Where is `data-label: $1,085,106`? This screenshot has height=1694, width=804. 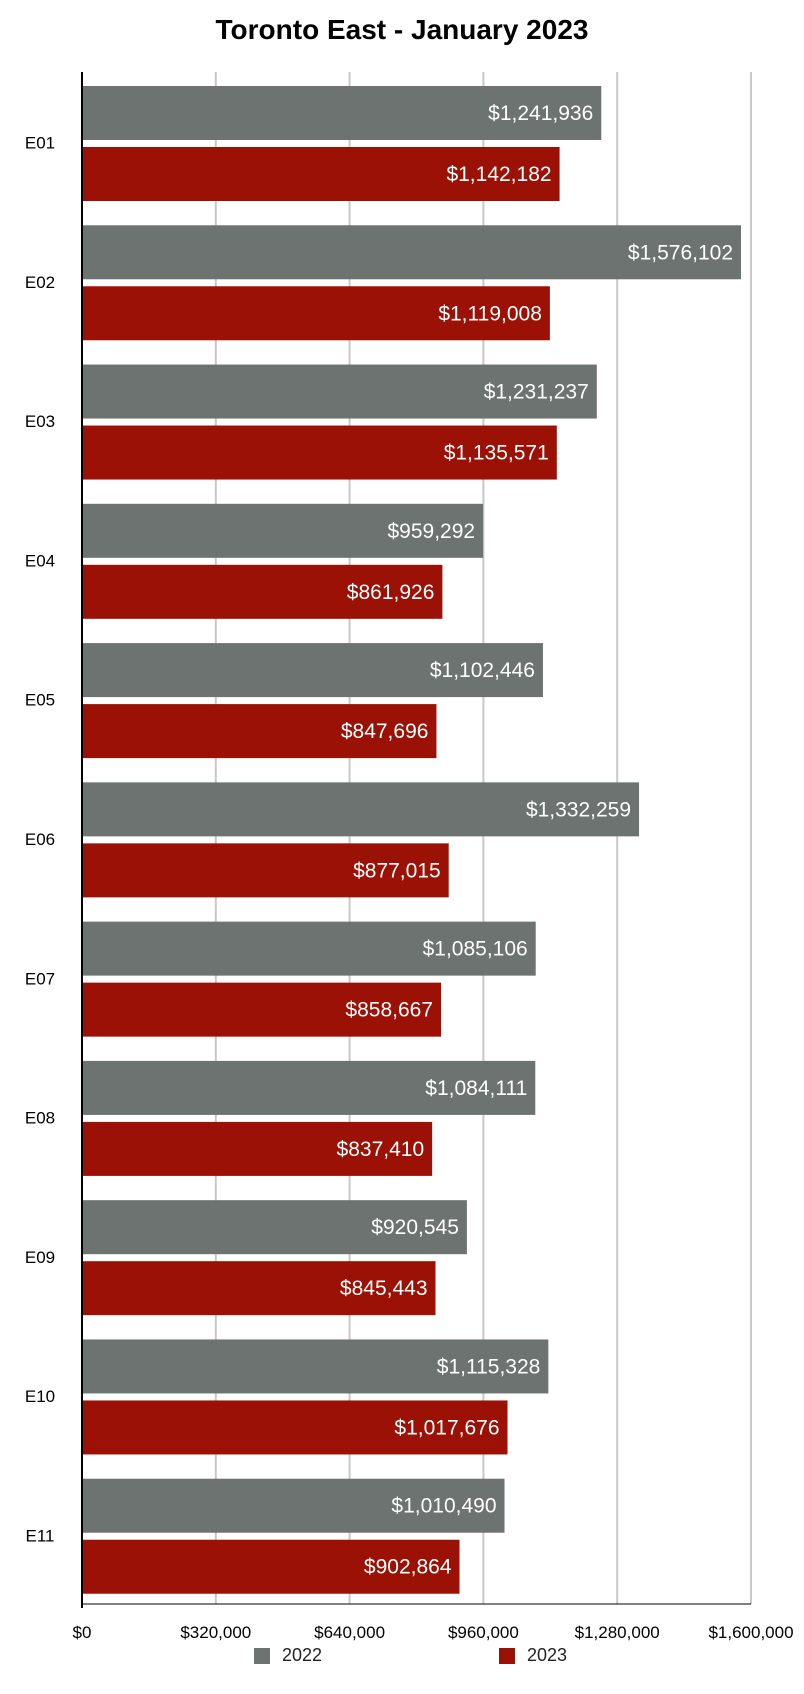
data-label: $1,085,106 is located at coordinates (475, 949).